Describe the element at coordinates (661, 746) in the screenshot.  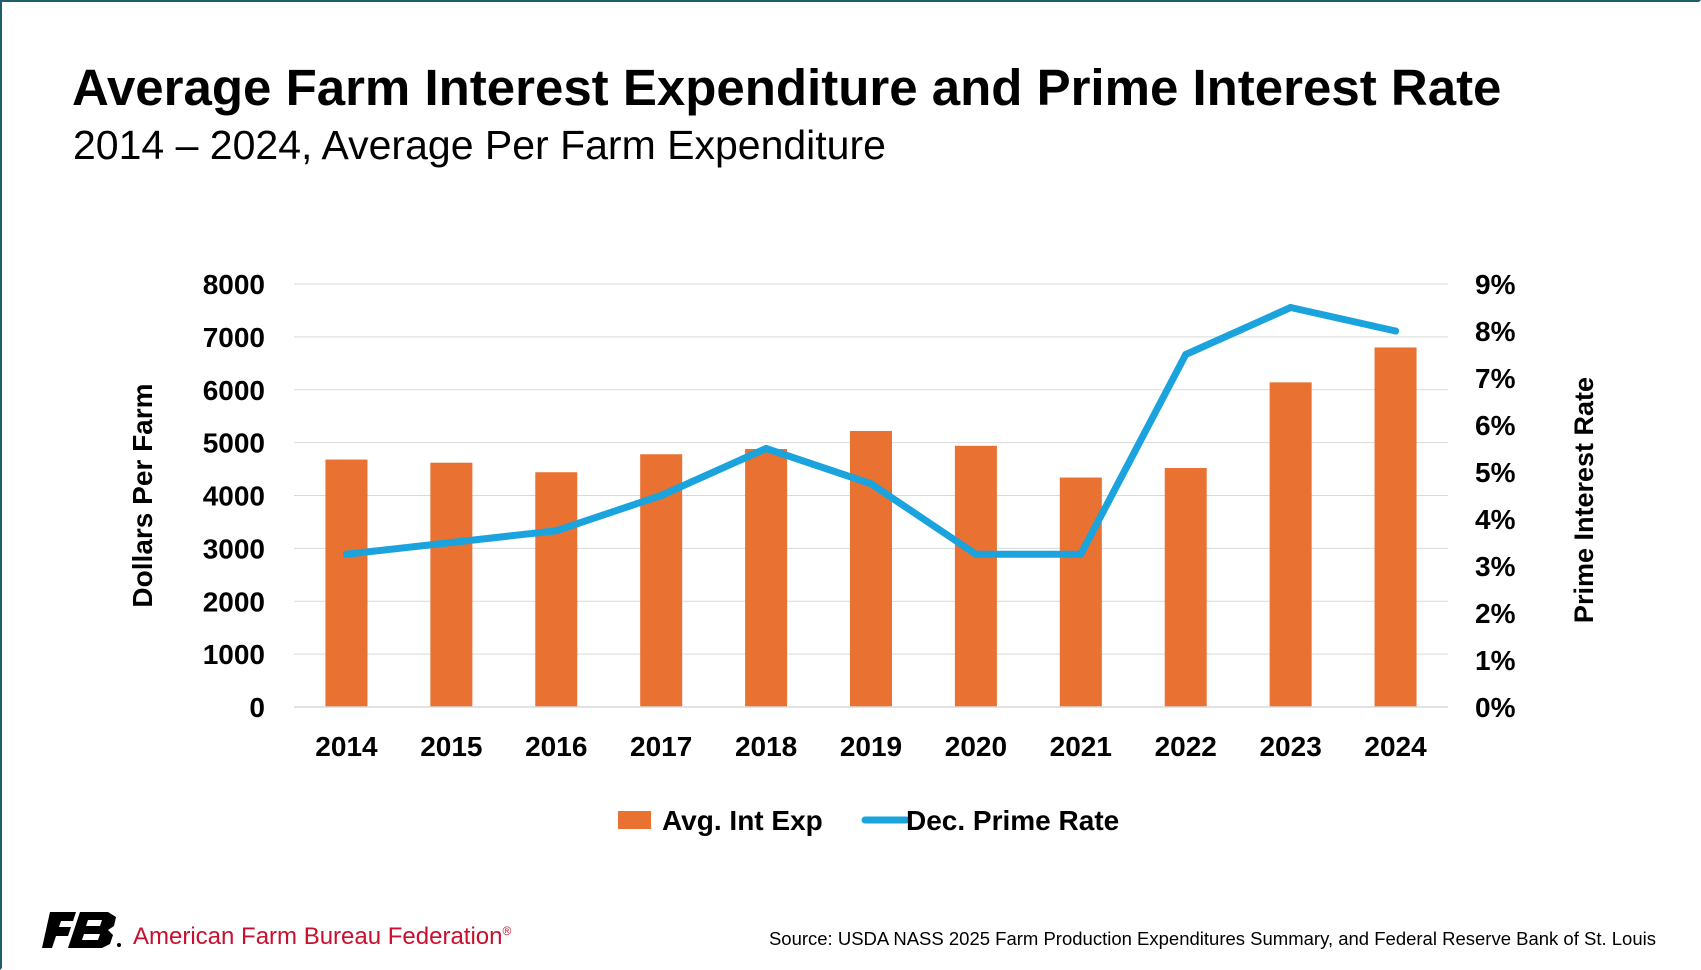
I see `x-tick-label: 2017` at that location.